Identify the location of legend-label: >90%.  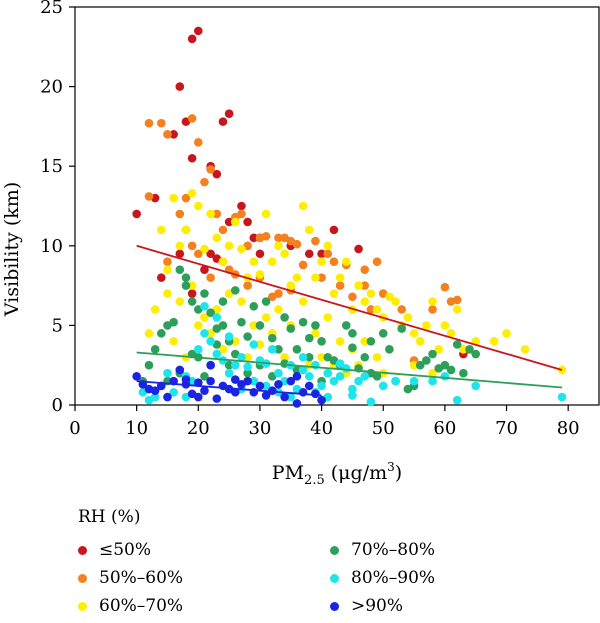
(377, 606).